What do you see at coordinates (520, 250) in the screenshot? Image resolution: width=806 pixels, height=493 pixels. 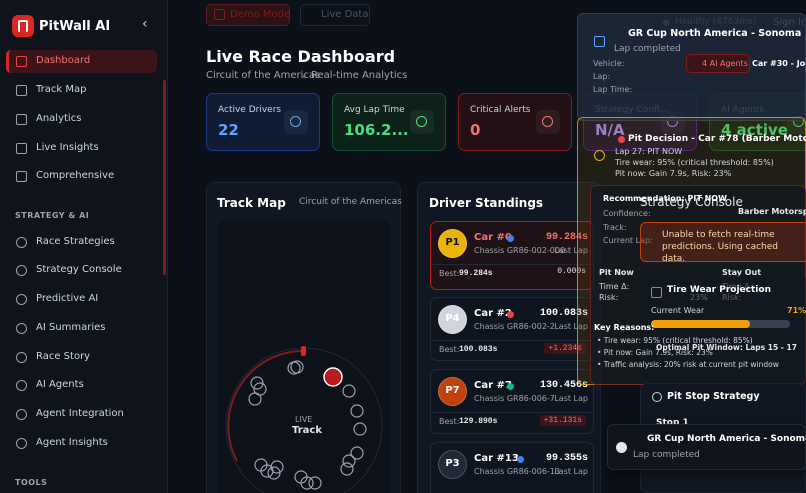 I see `chassis: Chassis GR86-002-000` at bounding box center [520, 250].